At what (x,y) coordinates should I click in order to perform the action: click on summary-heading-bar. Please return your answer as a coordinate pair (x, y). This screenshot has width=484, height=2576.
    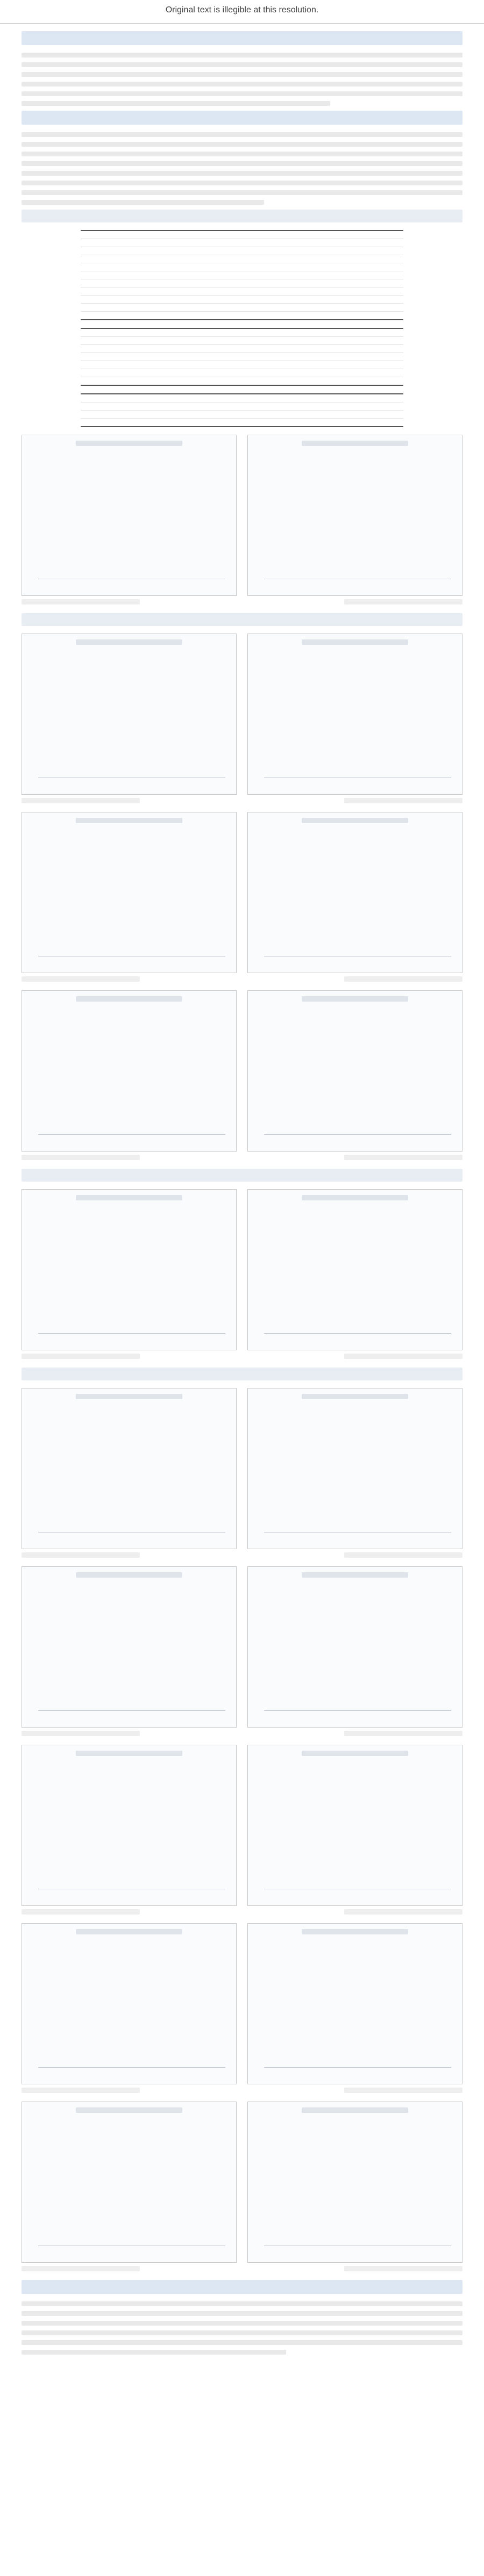
    Looking at the image, I should click on (242, 38).